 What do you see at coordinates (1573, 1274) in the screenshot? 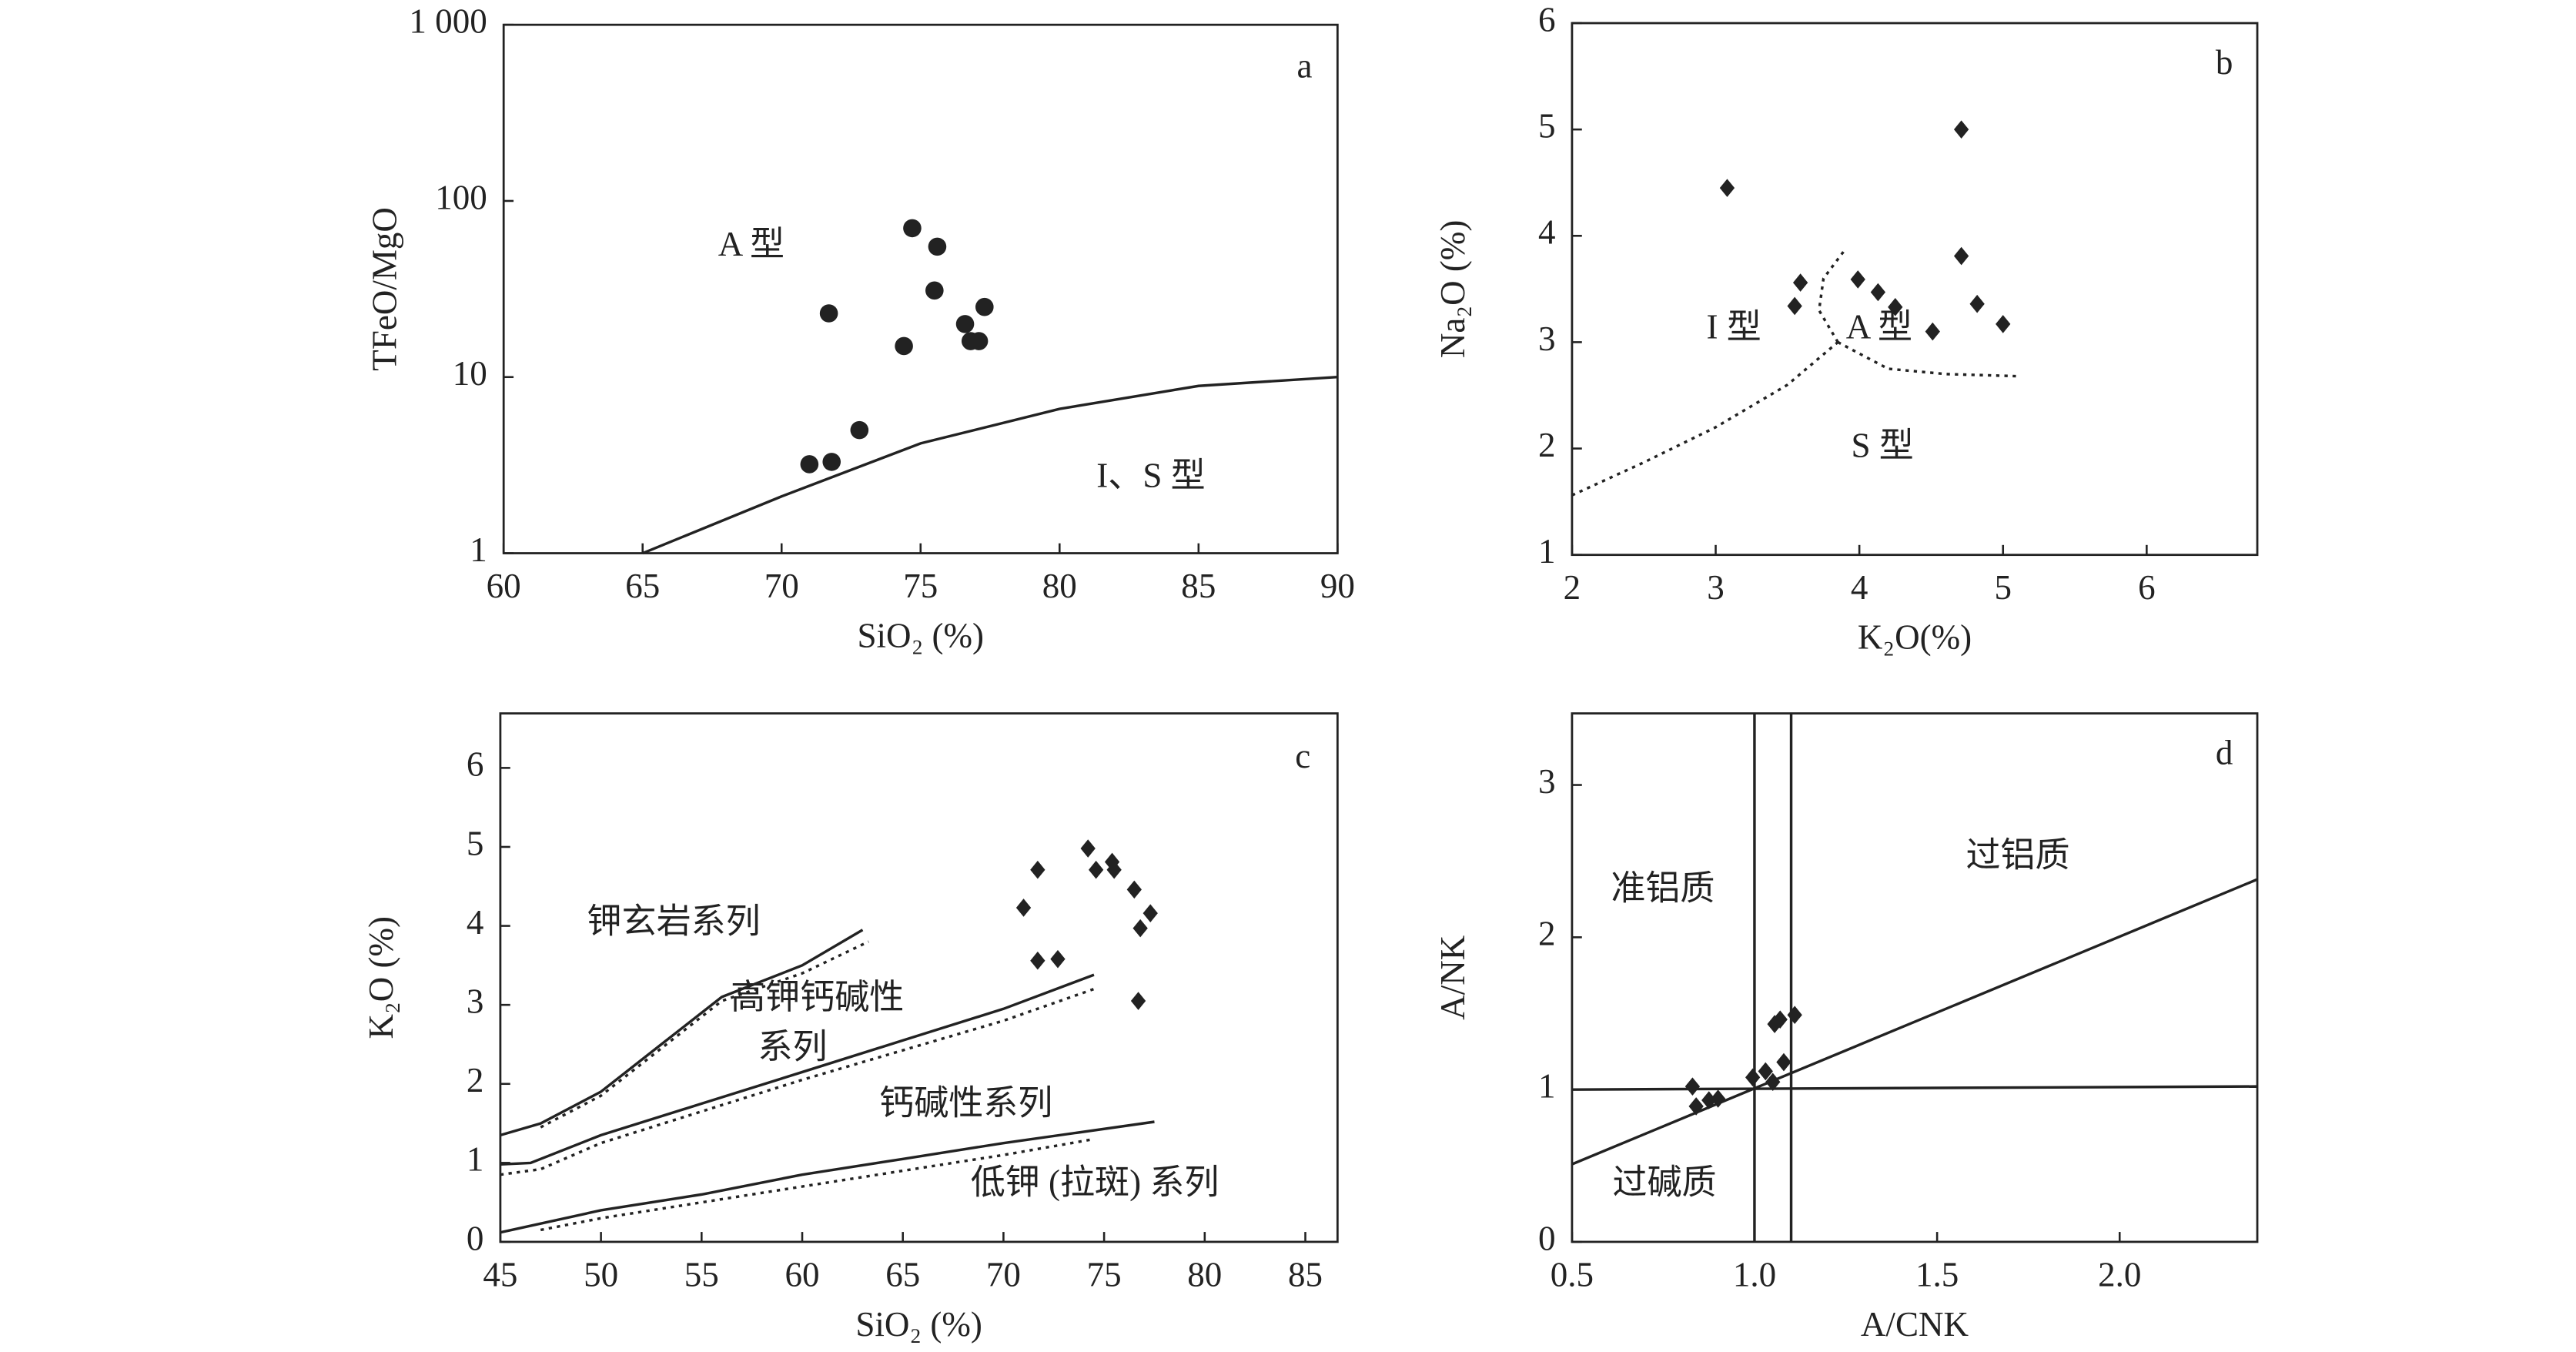
I see `x-tick-label: 0.5` at bounding box center [1573, 1274].